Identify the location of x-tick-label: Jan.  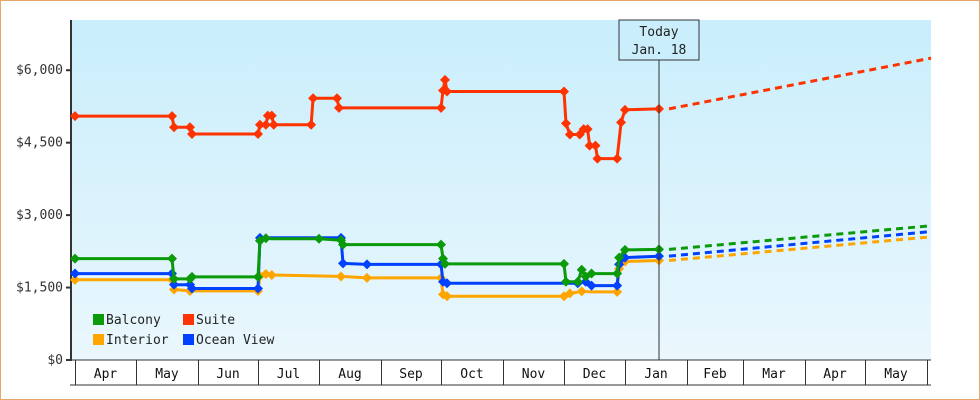
(655, 374).